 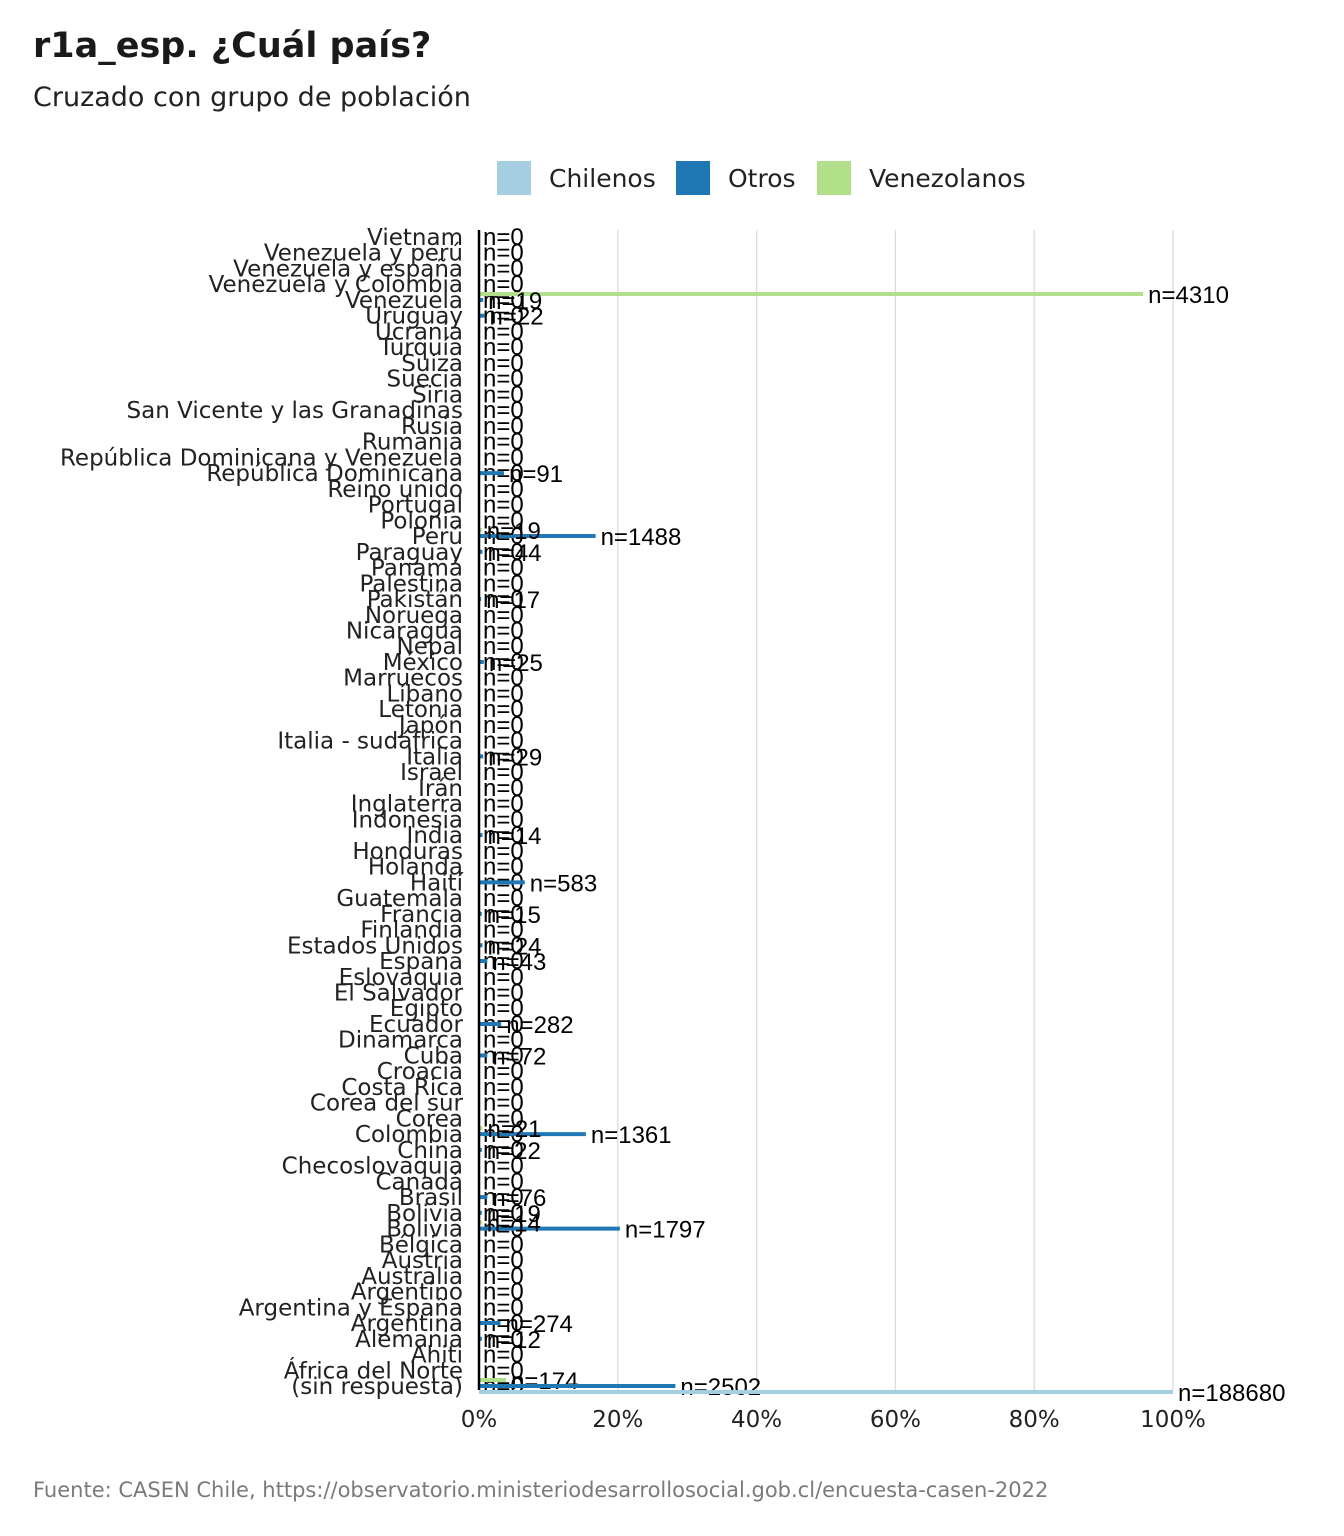 What do you see at coordinates (402, 1088) in the screenshot?
I see `category-label: Costa Rica` at bounding box center [402, 1088].